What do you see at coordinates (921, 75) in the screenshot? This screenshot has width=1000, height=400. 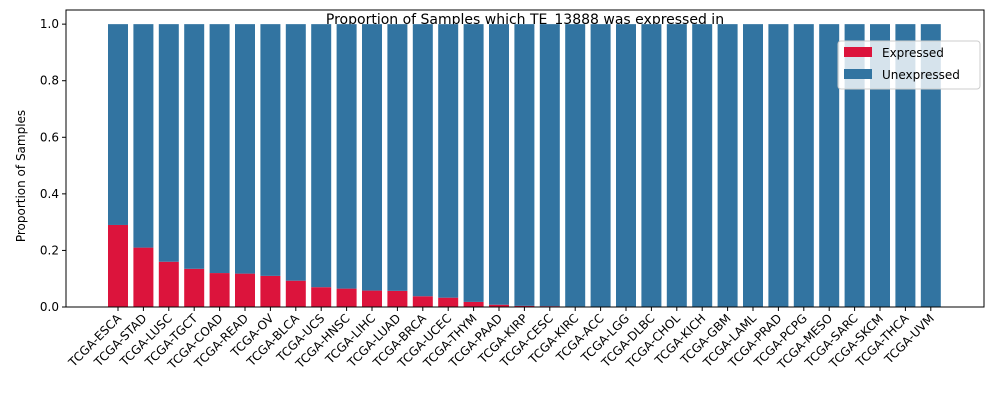 I see `legend-label-unexpressed: Unexpressed` at bounding box center [921, 75].